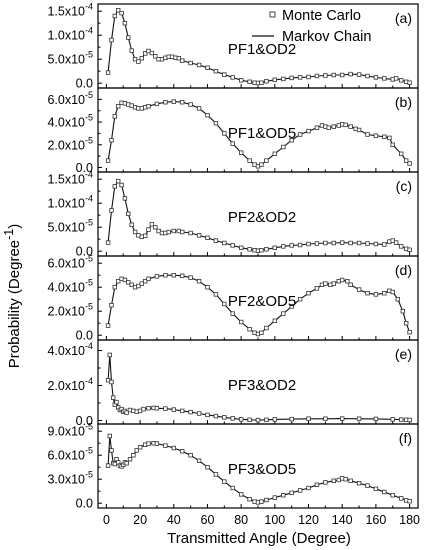  I want to click on panel-e-annotation: PF3&OD2, so click(262, 385).